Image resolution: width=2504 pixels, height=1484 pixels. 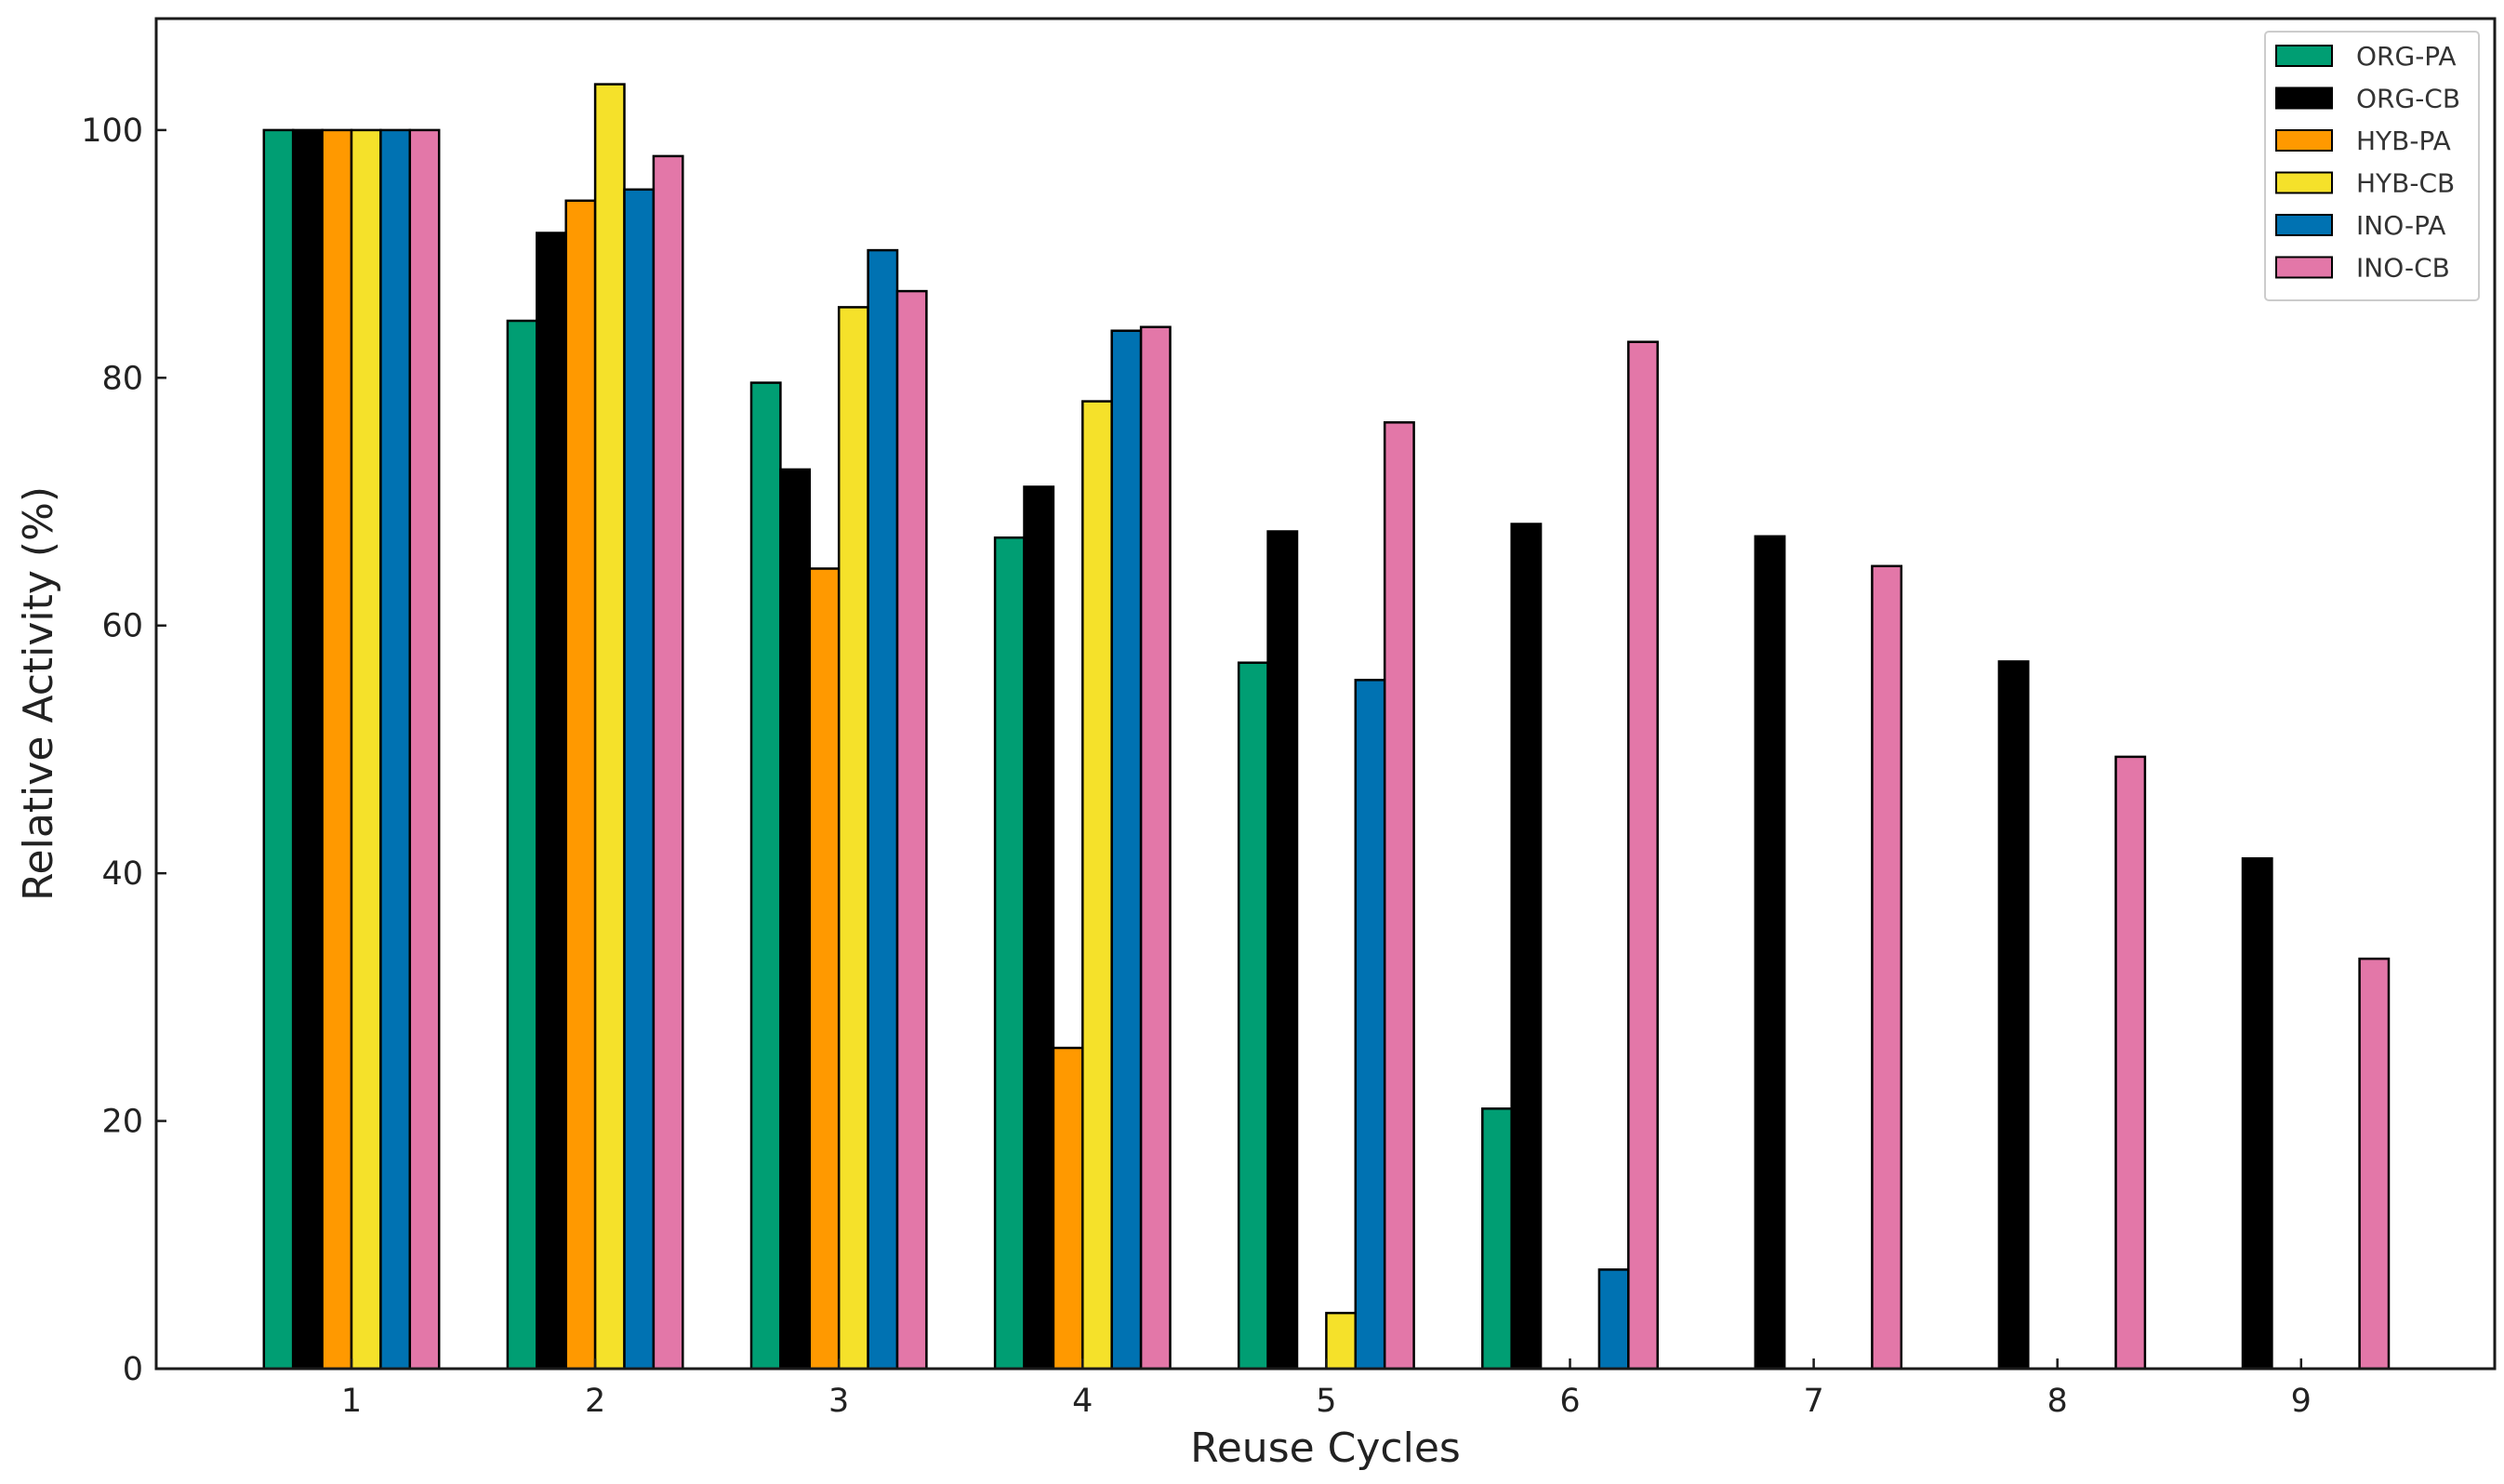 What do you see at coordinates (1569, 1401) in the screenshot?
I see `x-tick-label: 6` at bounding box center [1569, 1401].